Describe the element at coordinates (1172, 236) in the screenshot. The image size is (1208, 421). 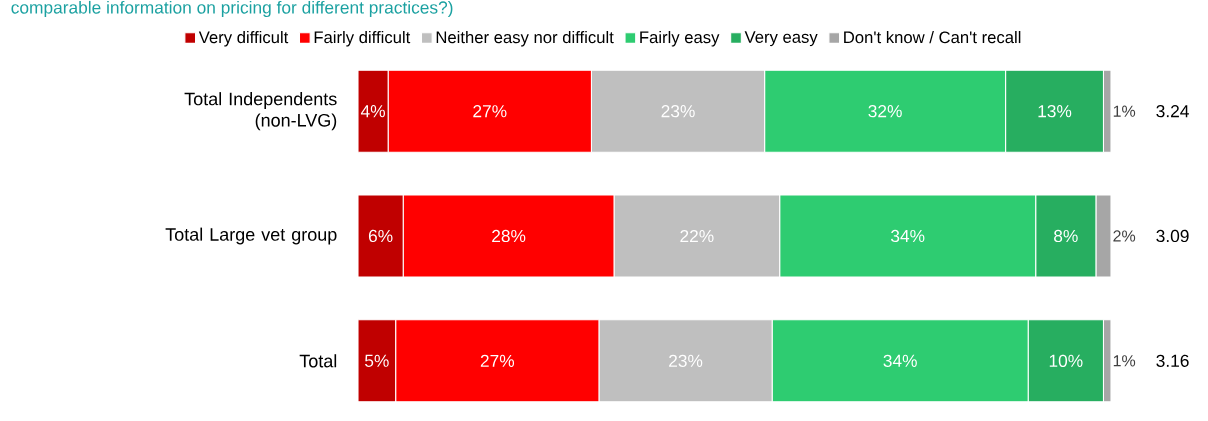
I see `text: 3.09` at that location.